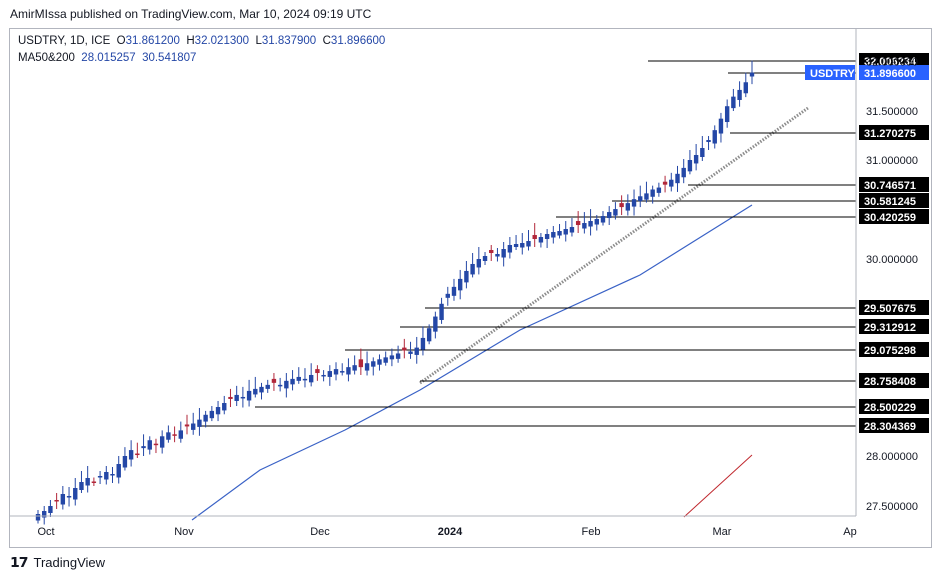  What do you see at coordinates (890, 309) in the screenshot?
I see `level-label: 29.507675` at bounding box center [890, 309].